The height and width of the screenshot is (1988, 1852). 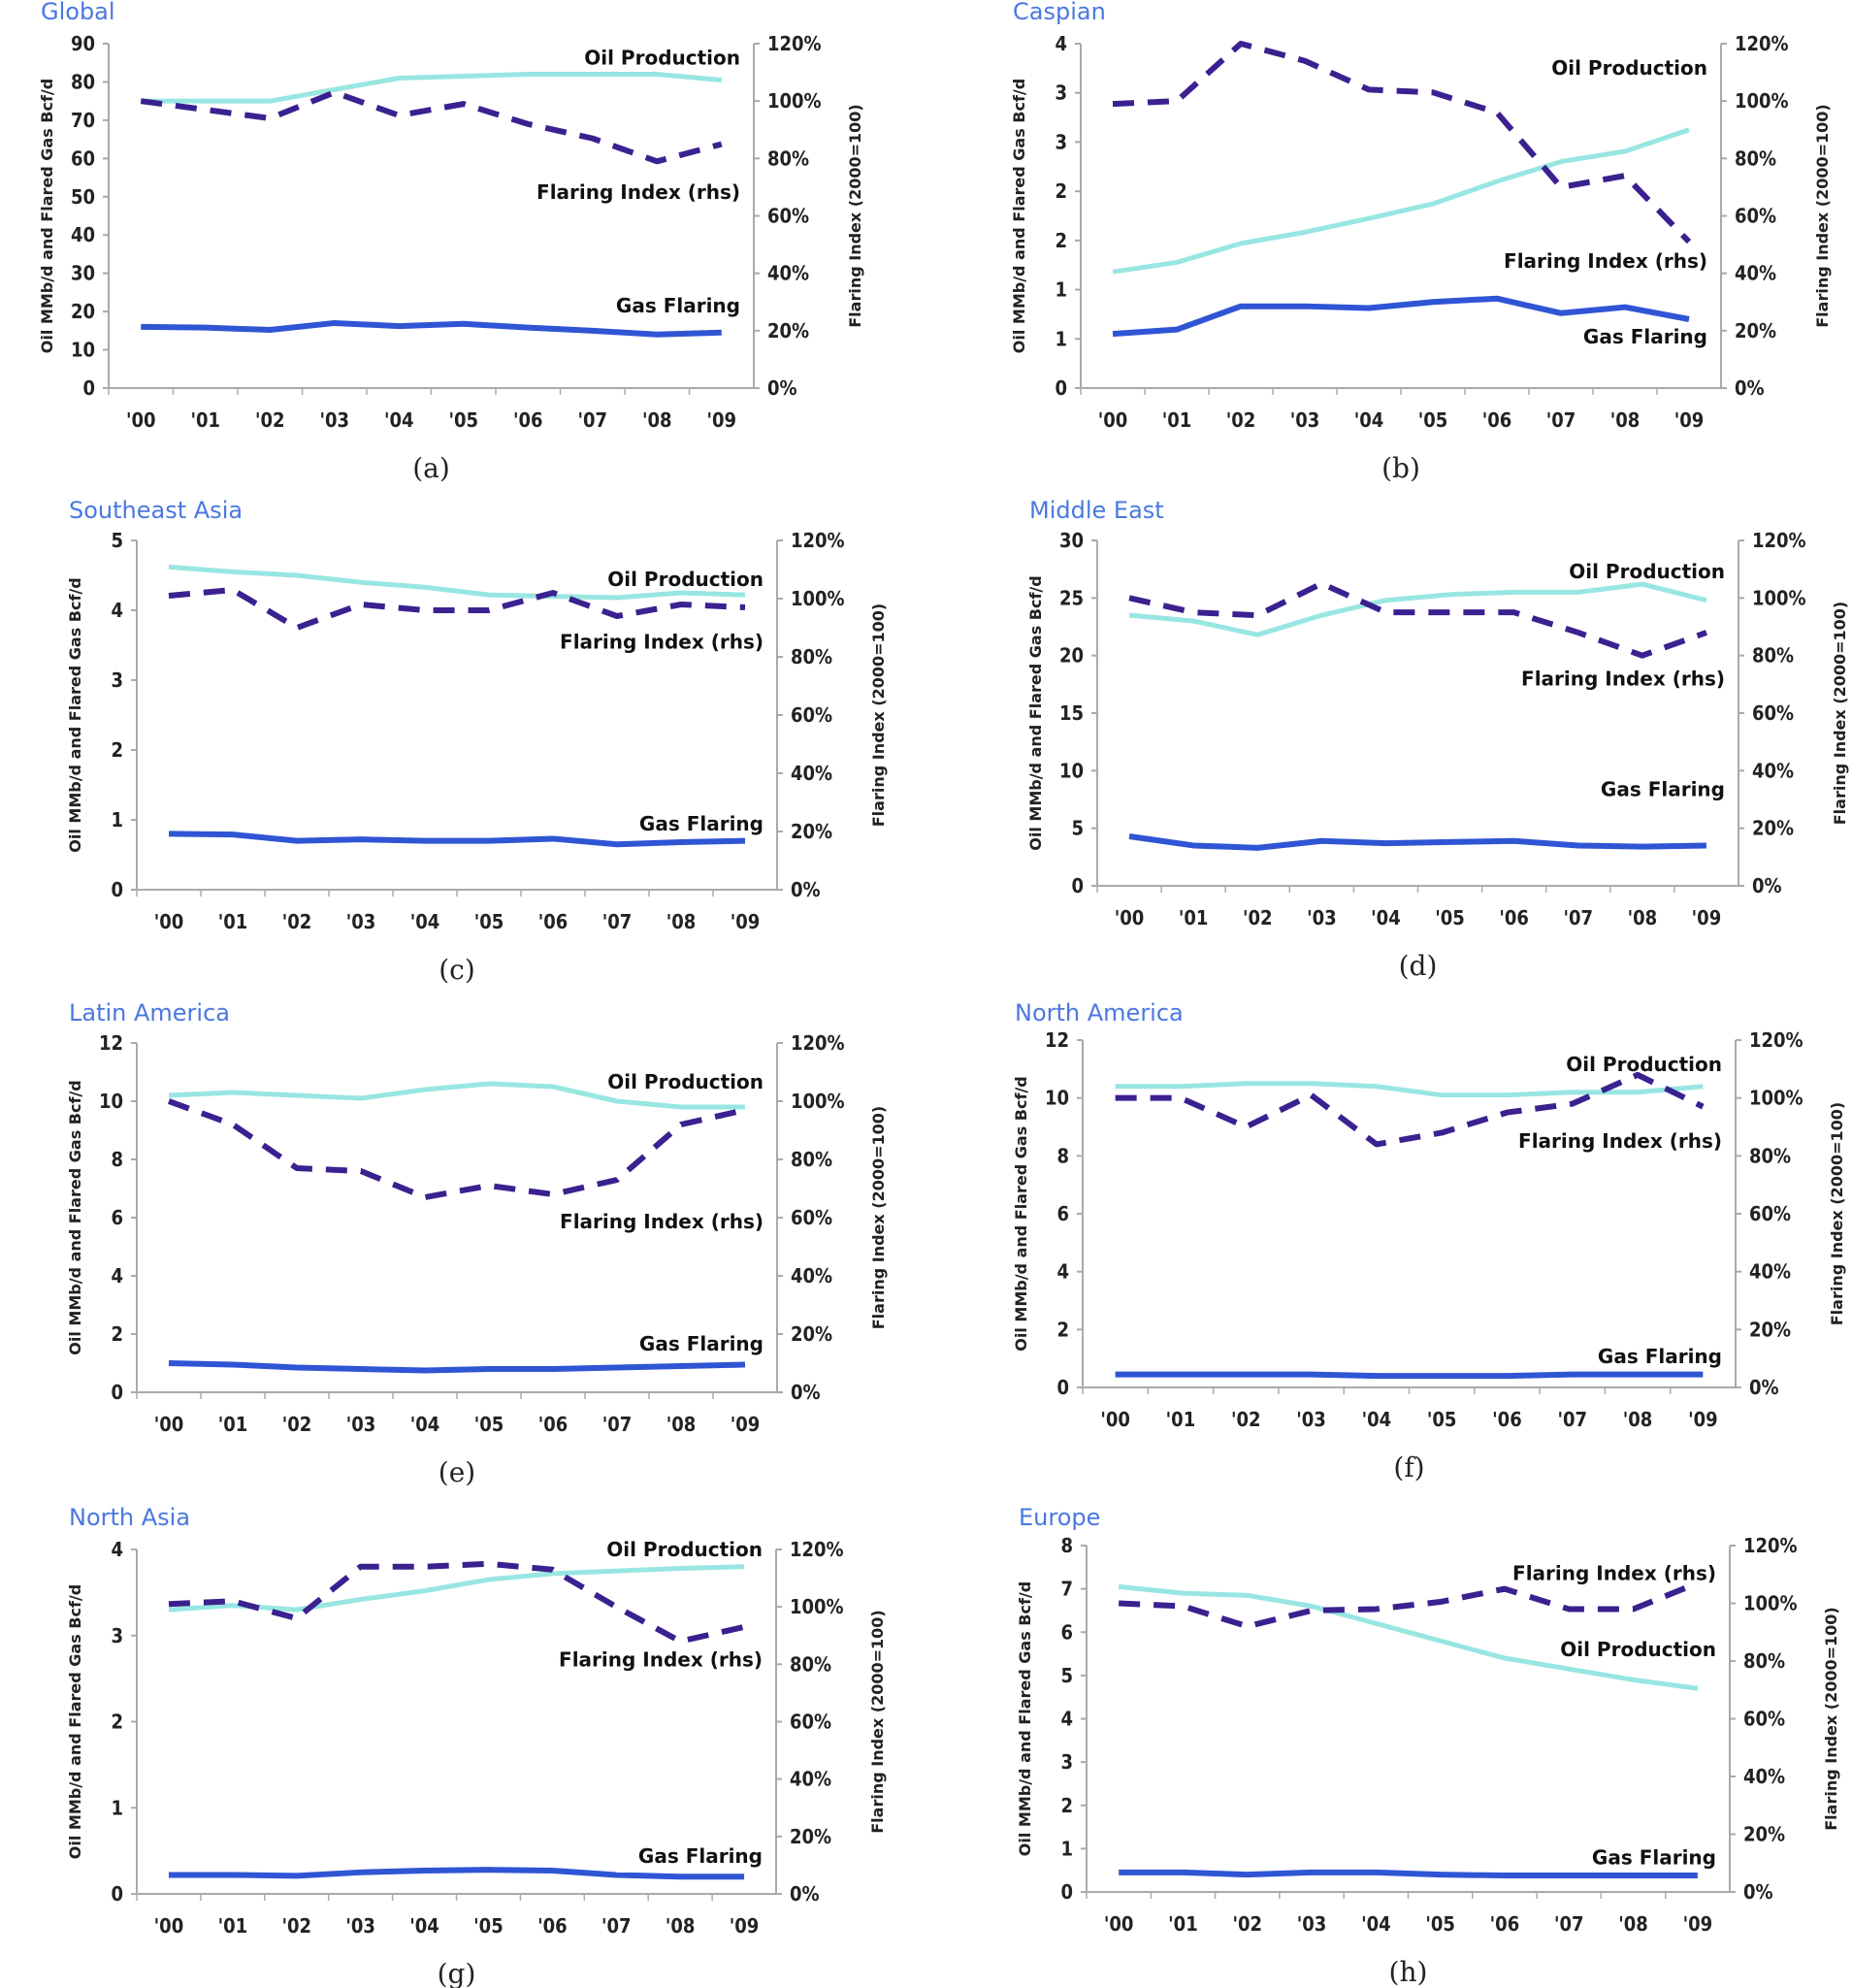 I want to click on x-tick-label: '07, so click(x=618, y=922).